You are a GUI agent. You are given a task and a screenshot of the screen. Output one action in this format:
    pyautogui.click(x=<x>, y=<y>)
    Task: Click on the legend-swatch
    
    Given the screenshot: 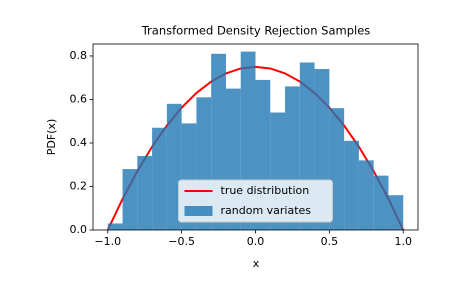 What is the action you would take?
    pyautogui.click(x=198, y=211)
    